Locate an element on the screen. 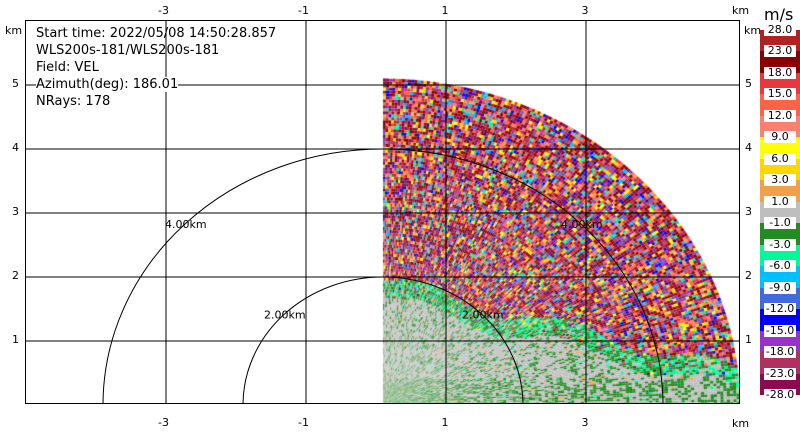  colorbar-label: 15.0 is located at coordinates (780, 94).